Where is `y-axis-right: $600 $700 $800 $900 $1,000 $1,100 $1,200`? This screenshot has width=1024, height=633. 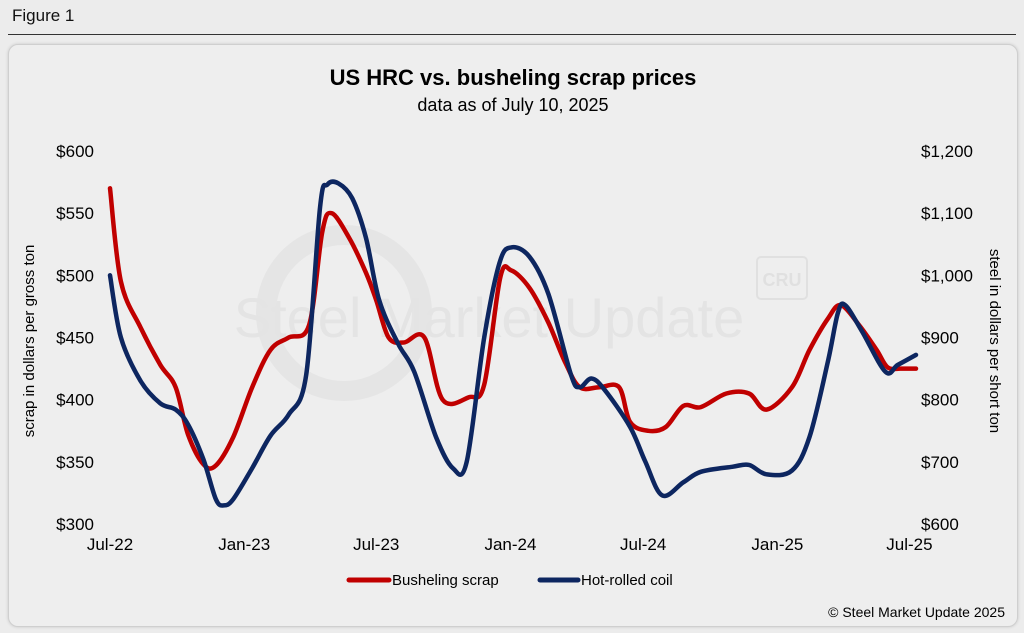
y-axis-right: $600 $700 $800 $900 $1,000 $1,100 $1,200 is located at coordinates (947, 338).